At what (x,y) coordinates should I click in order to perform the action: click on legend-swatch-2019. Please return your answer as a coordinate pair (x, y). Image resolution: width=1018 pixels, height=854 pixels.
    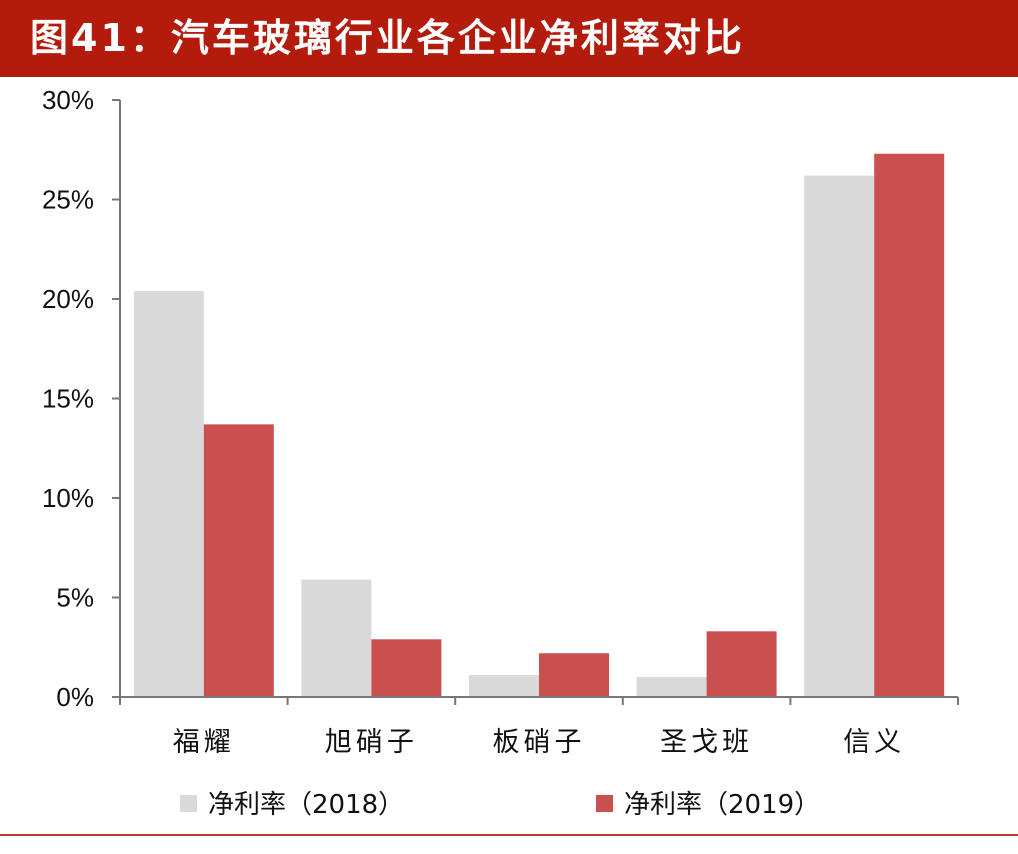
    Looking at the image, I should click on (604, 803).